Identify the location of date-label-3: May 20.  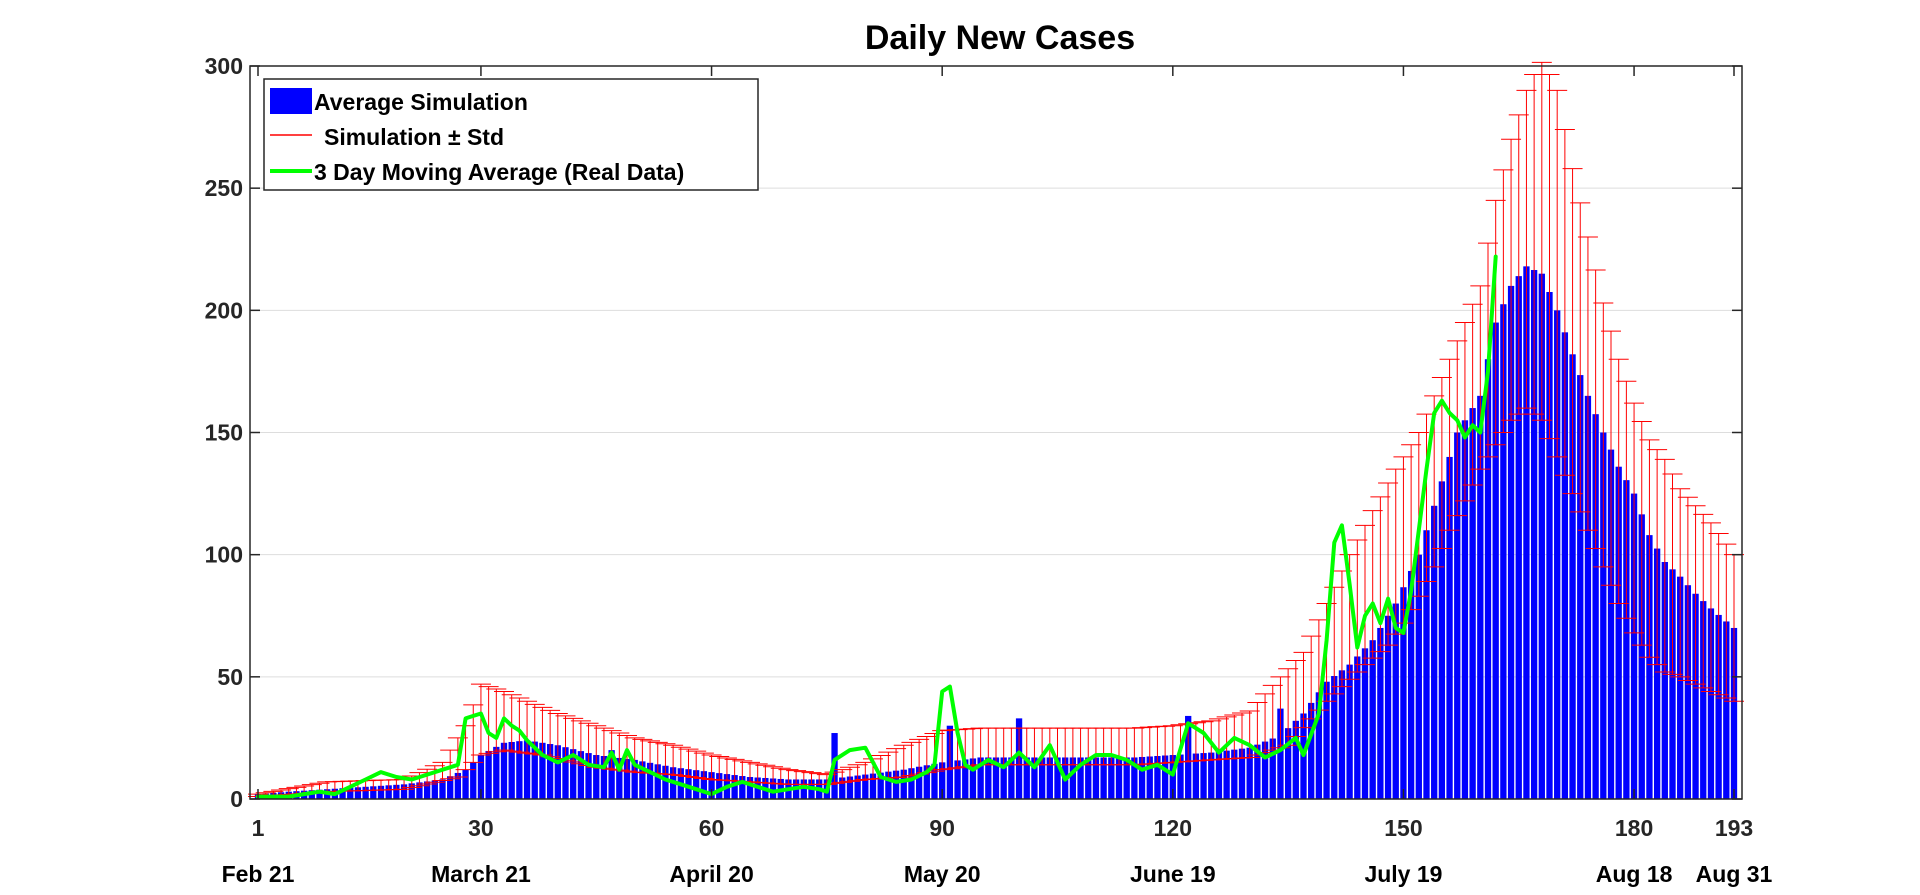
(942, 874).